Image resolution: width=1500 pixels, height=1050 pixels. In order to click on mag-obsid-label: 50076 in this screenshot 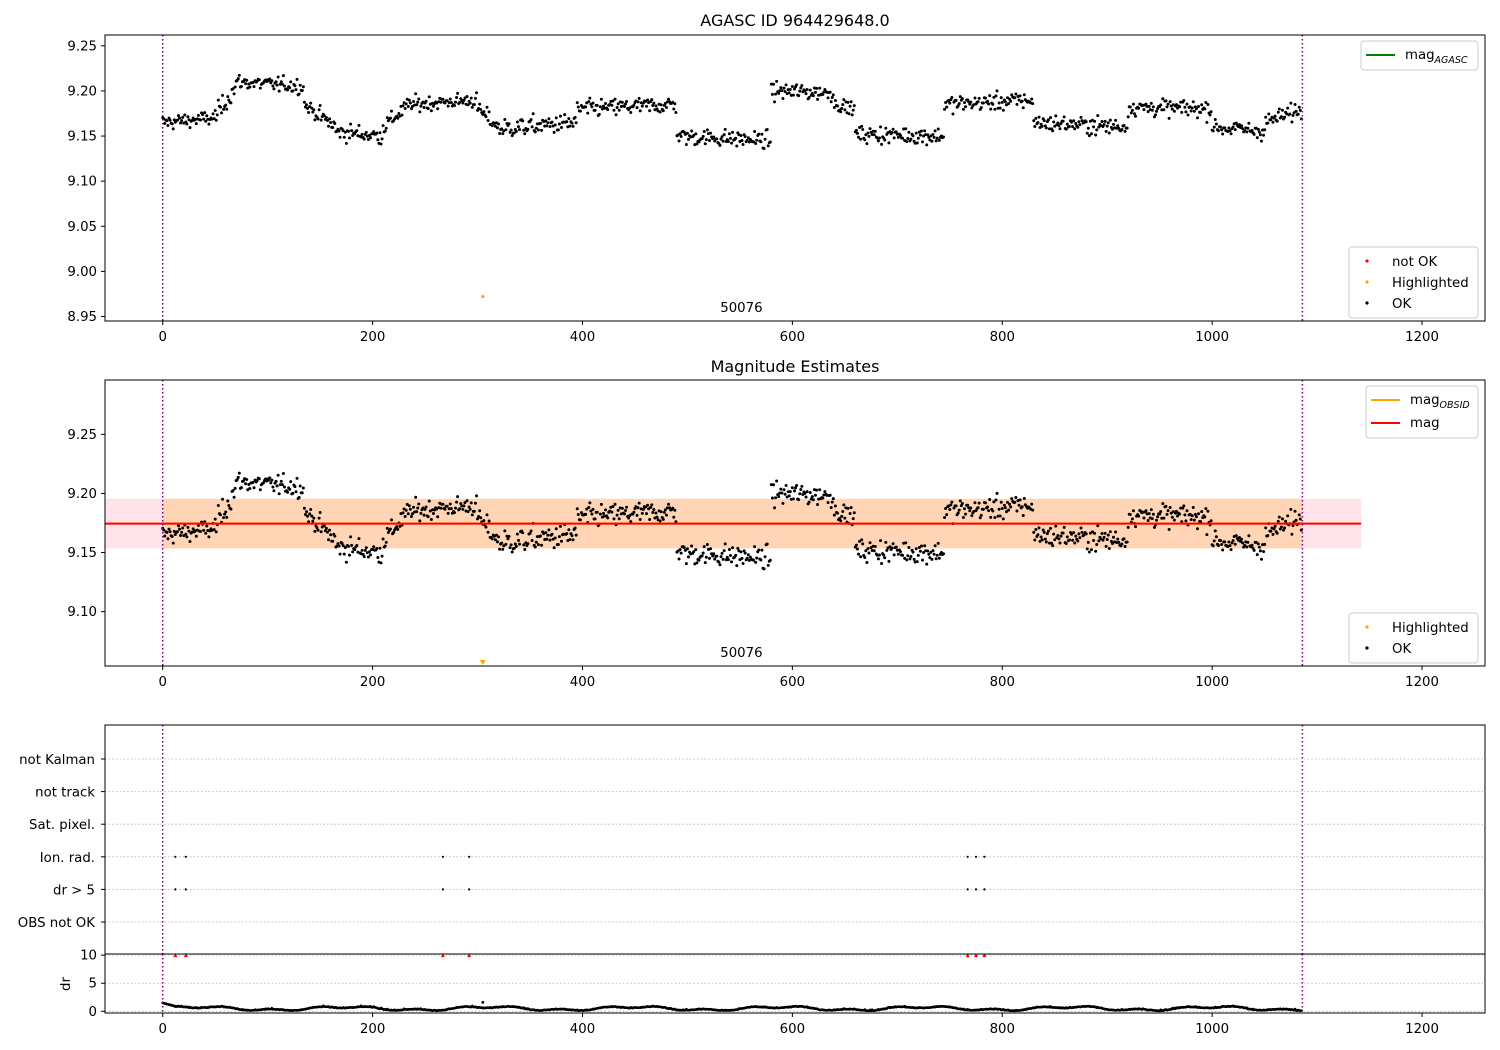, I will do `click(741, 653)`.